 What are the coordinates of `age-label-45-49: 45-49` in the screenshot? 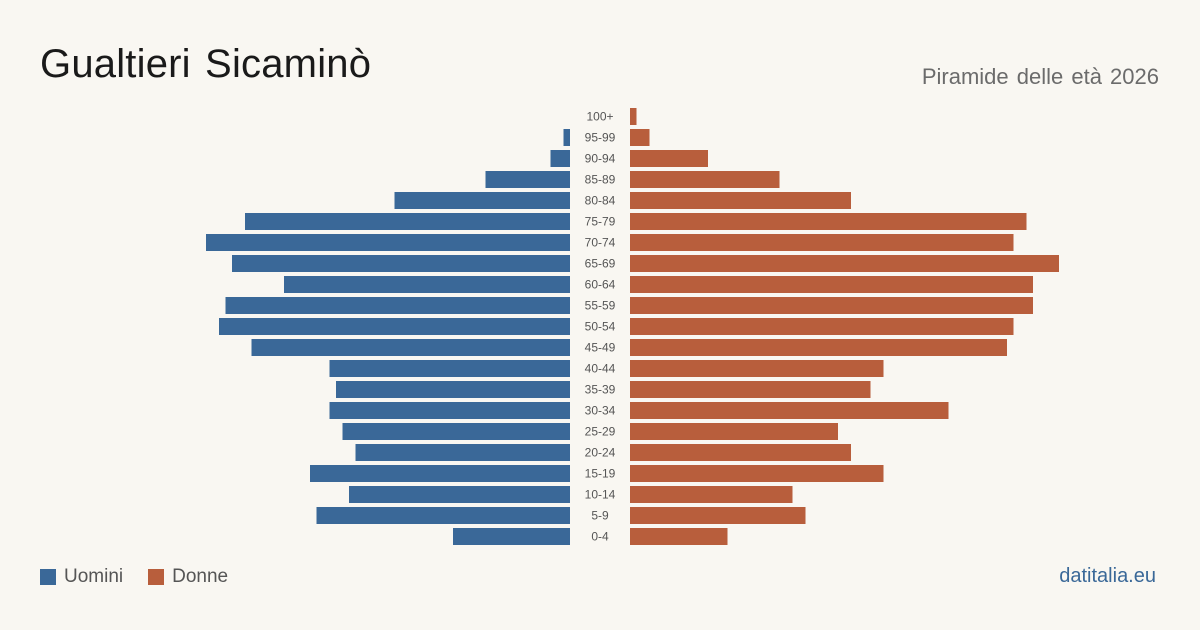 It's located at (600, 348).